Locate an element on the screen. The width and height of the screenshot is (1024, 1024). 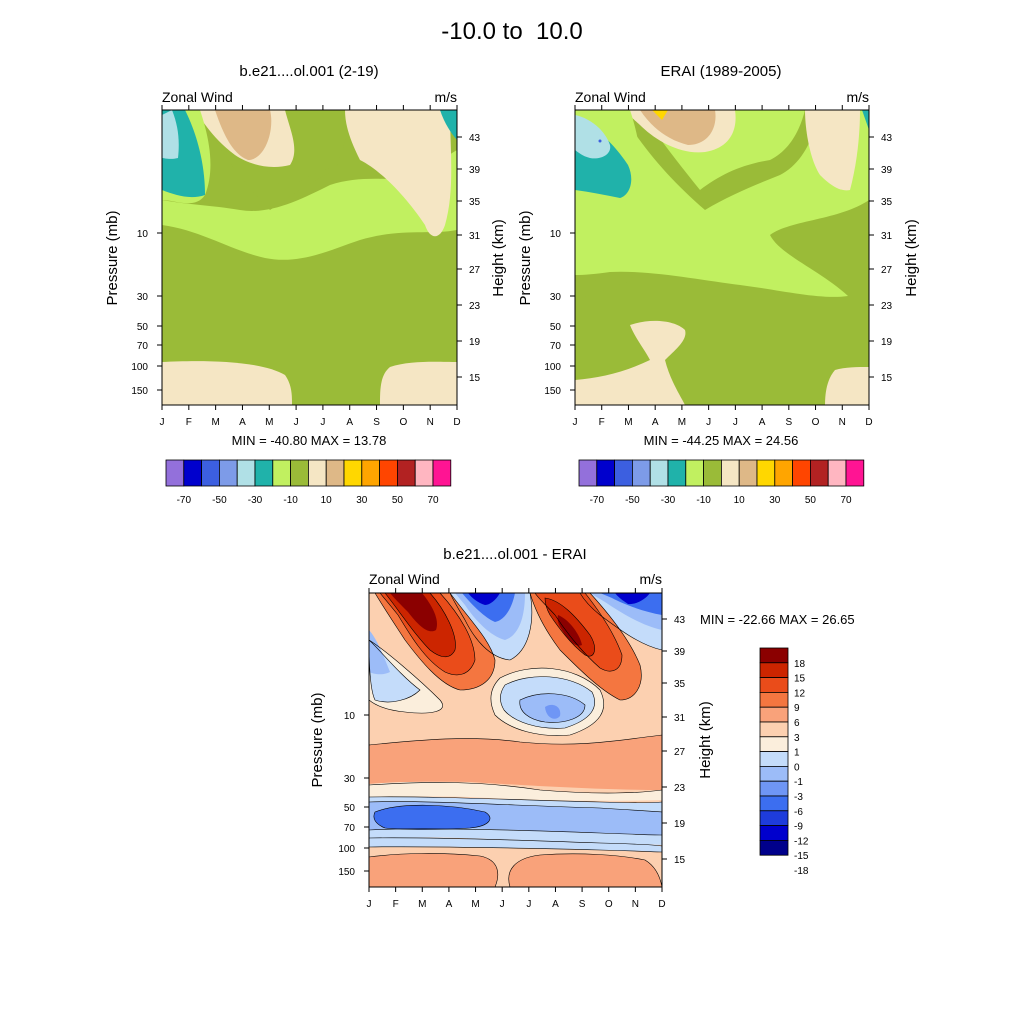
colorbar-label: 50 is located at coordinates (398, 500).